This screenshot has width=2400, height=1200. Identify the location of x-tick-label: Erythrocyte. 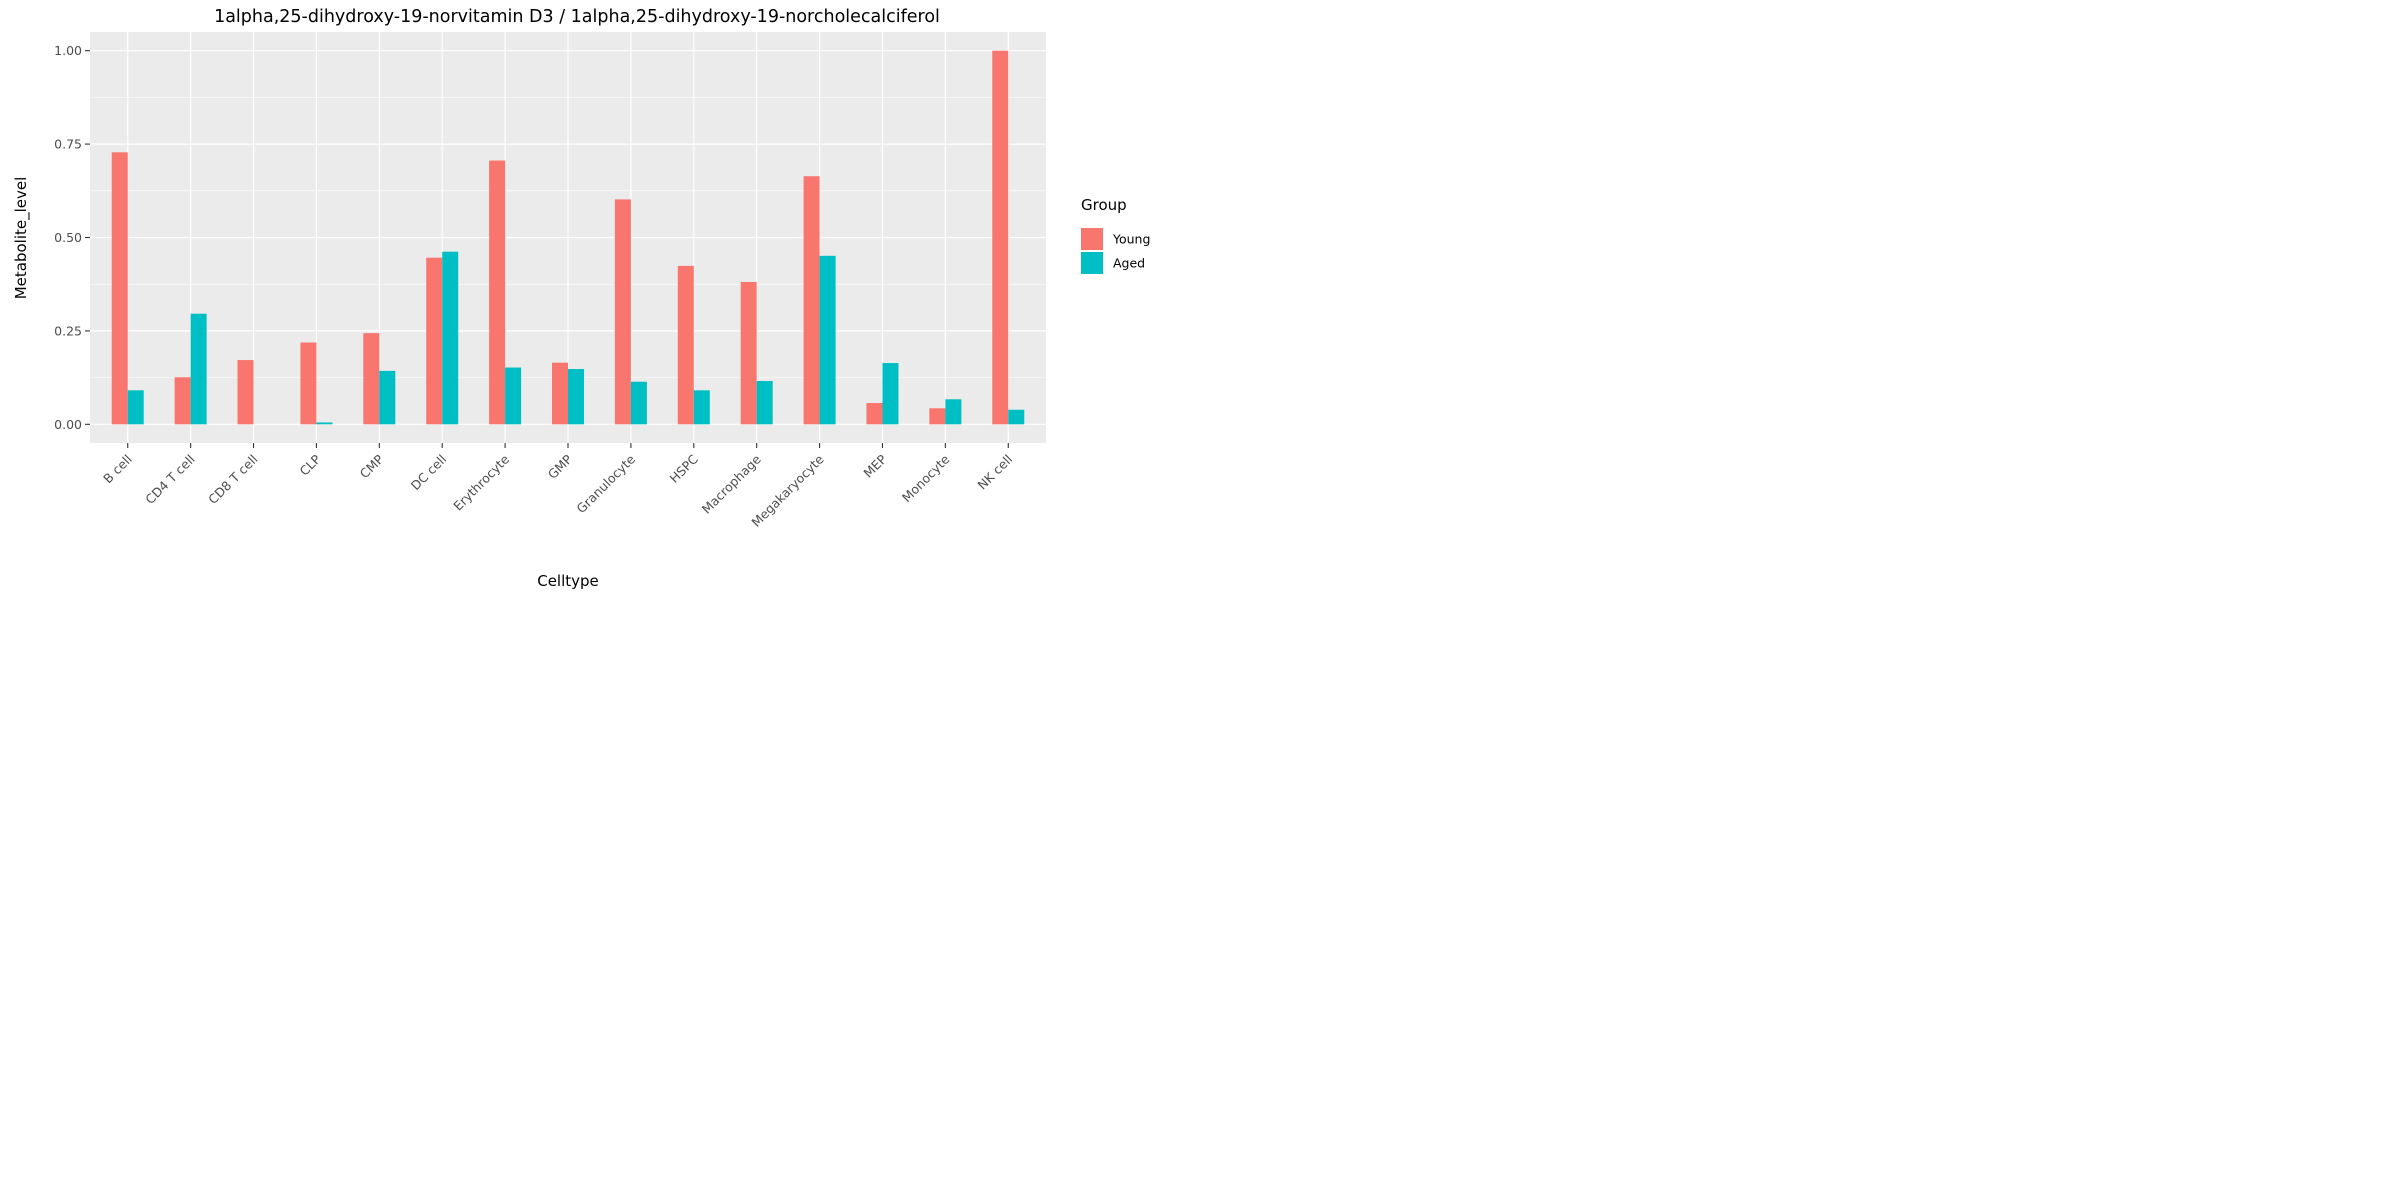
(481, 482).